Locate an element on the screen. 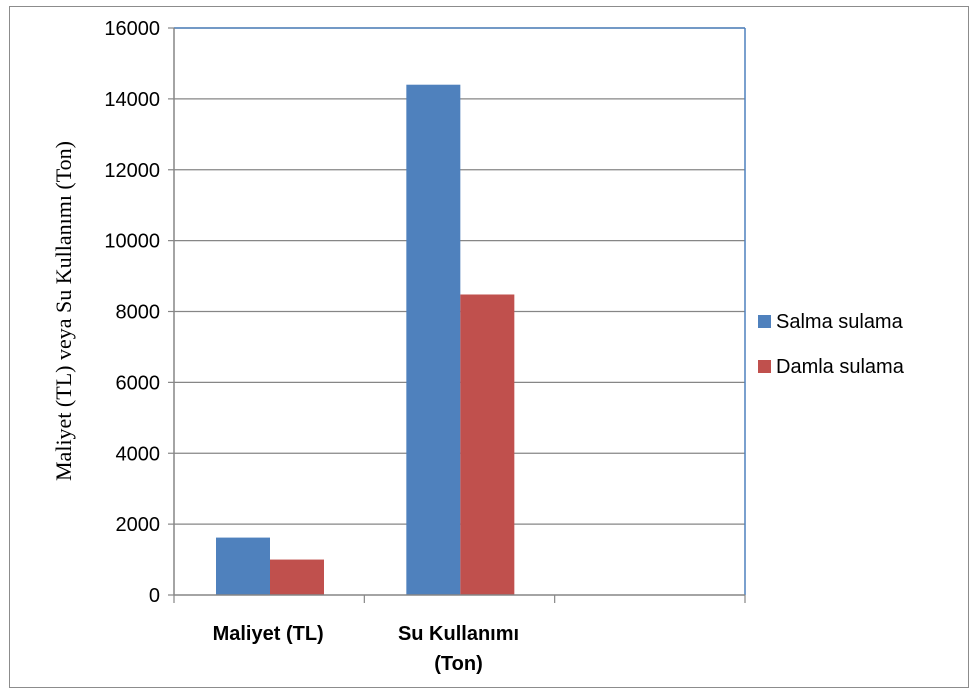 This screenshot has height=694, width=979. y-tick-label-8: 16000 is located at coordinates (132, 29).